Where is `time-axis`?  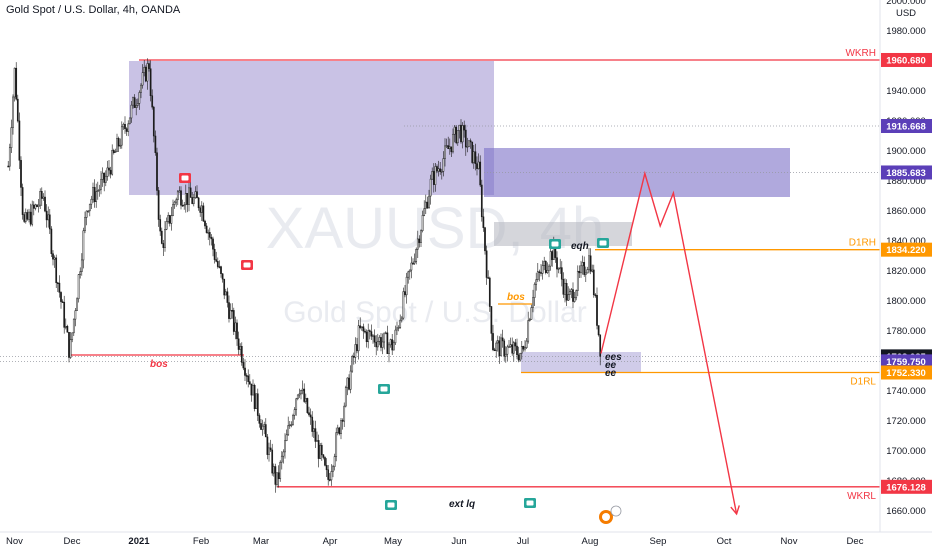
time-axis is located at coordinates (440, 541).